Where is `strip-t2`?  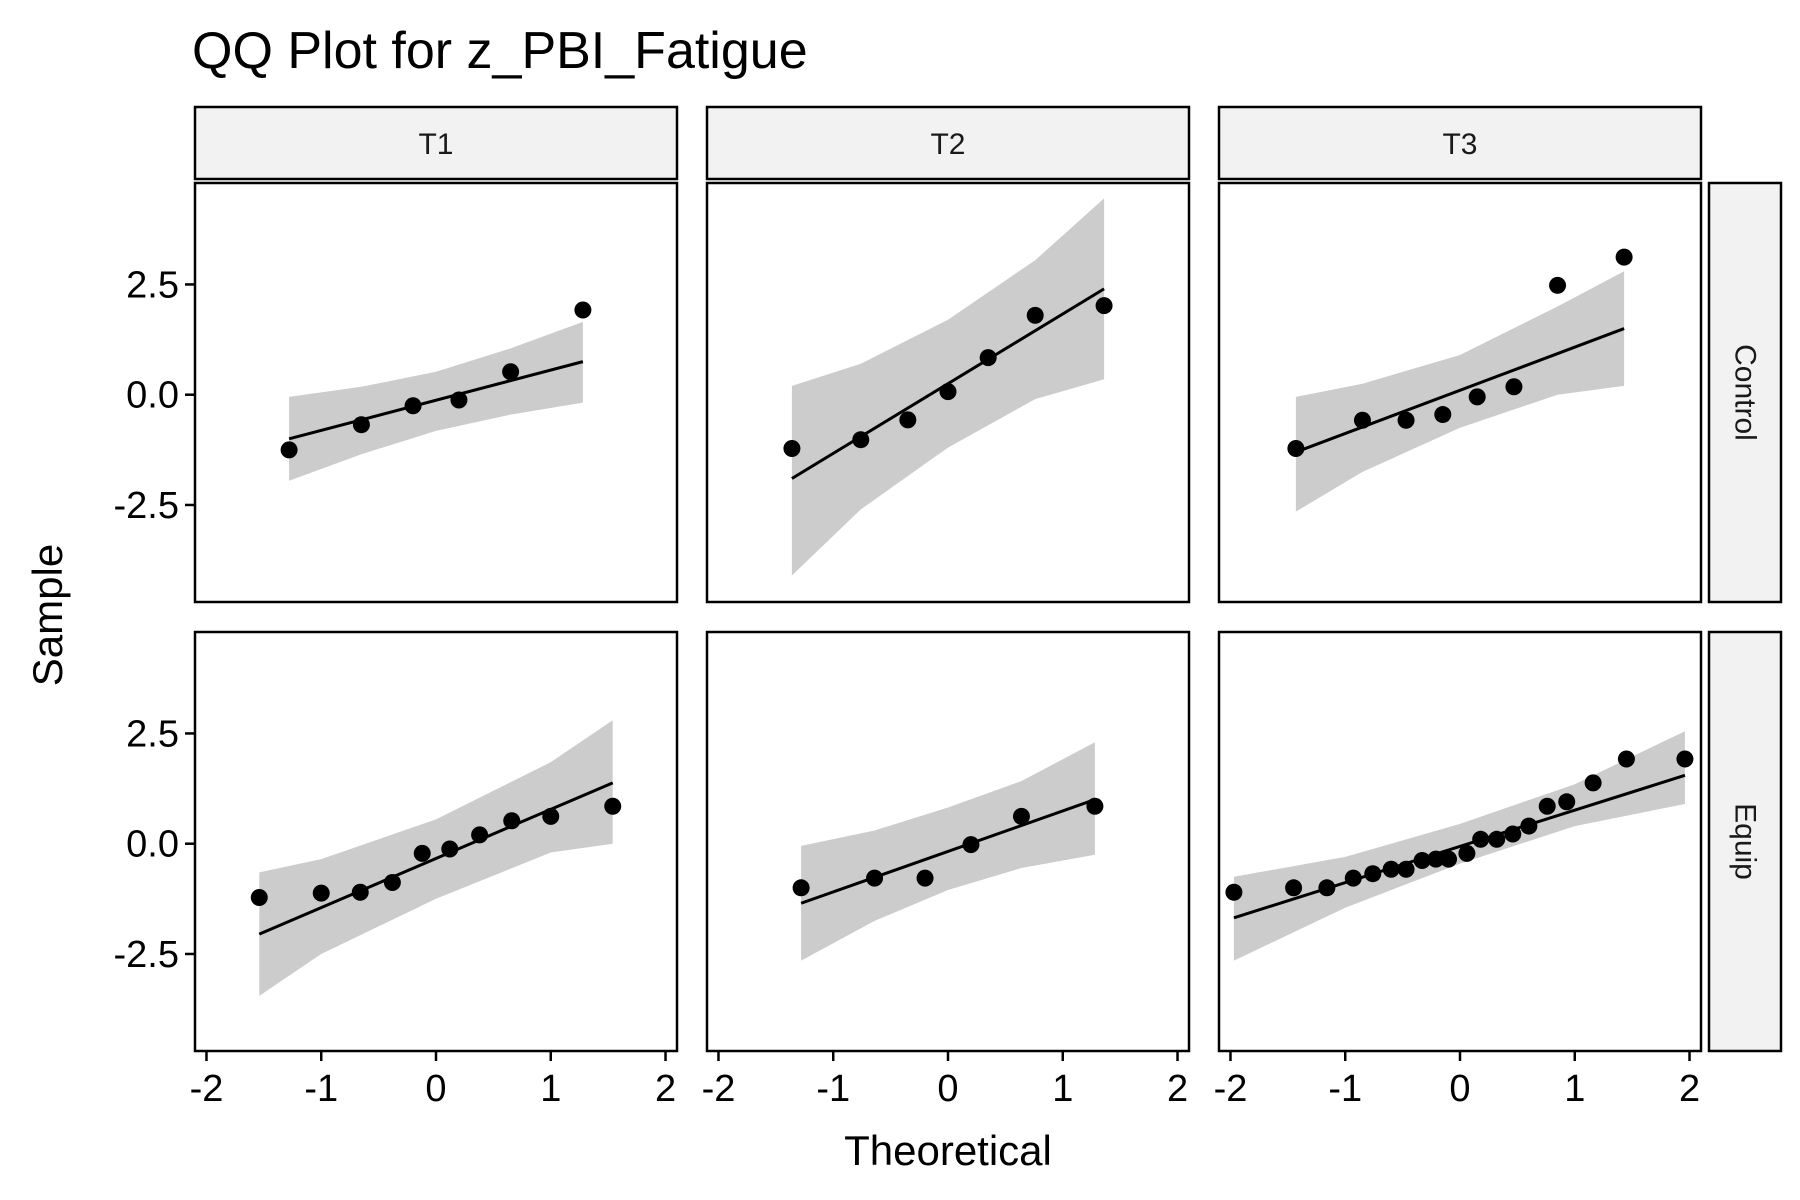
strip-t2 is located at coordinates (948, 143).